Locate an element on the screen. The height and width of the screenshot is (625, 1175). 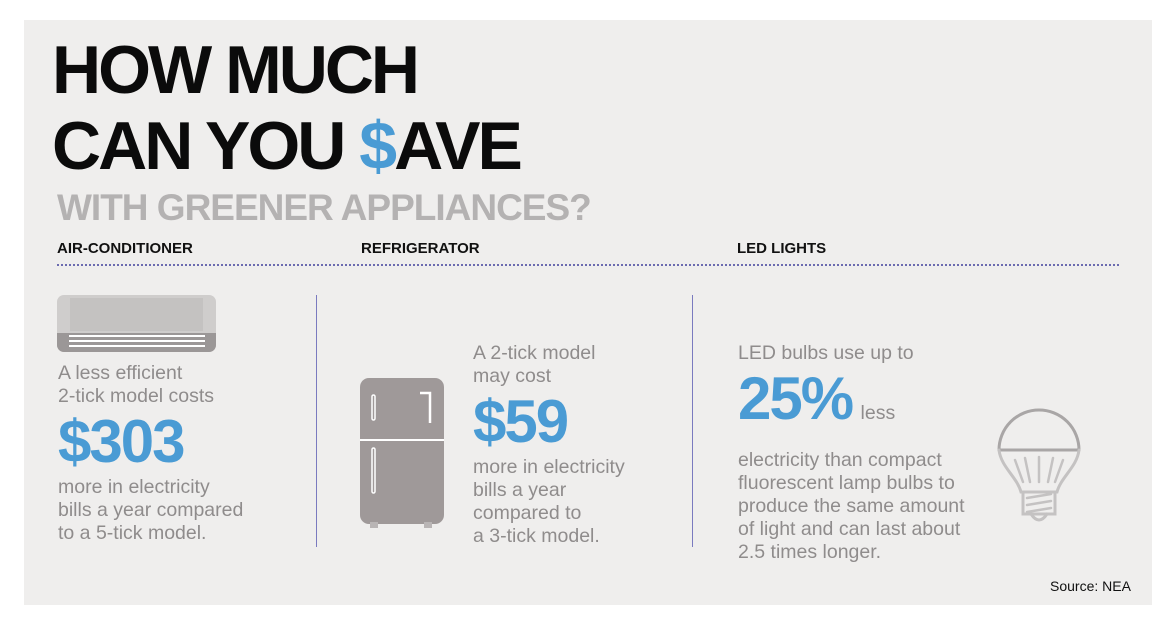
ac-outro-line: bills a year compared is located at coordinates (151, 510).